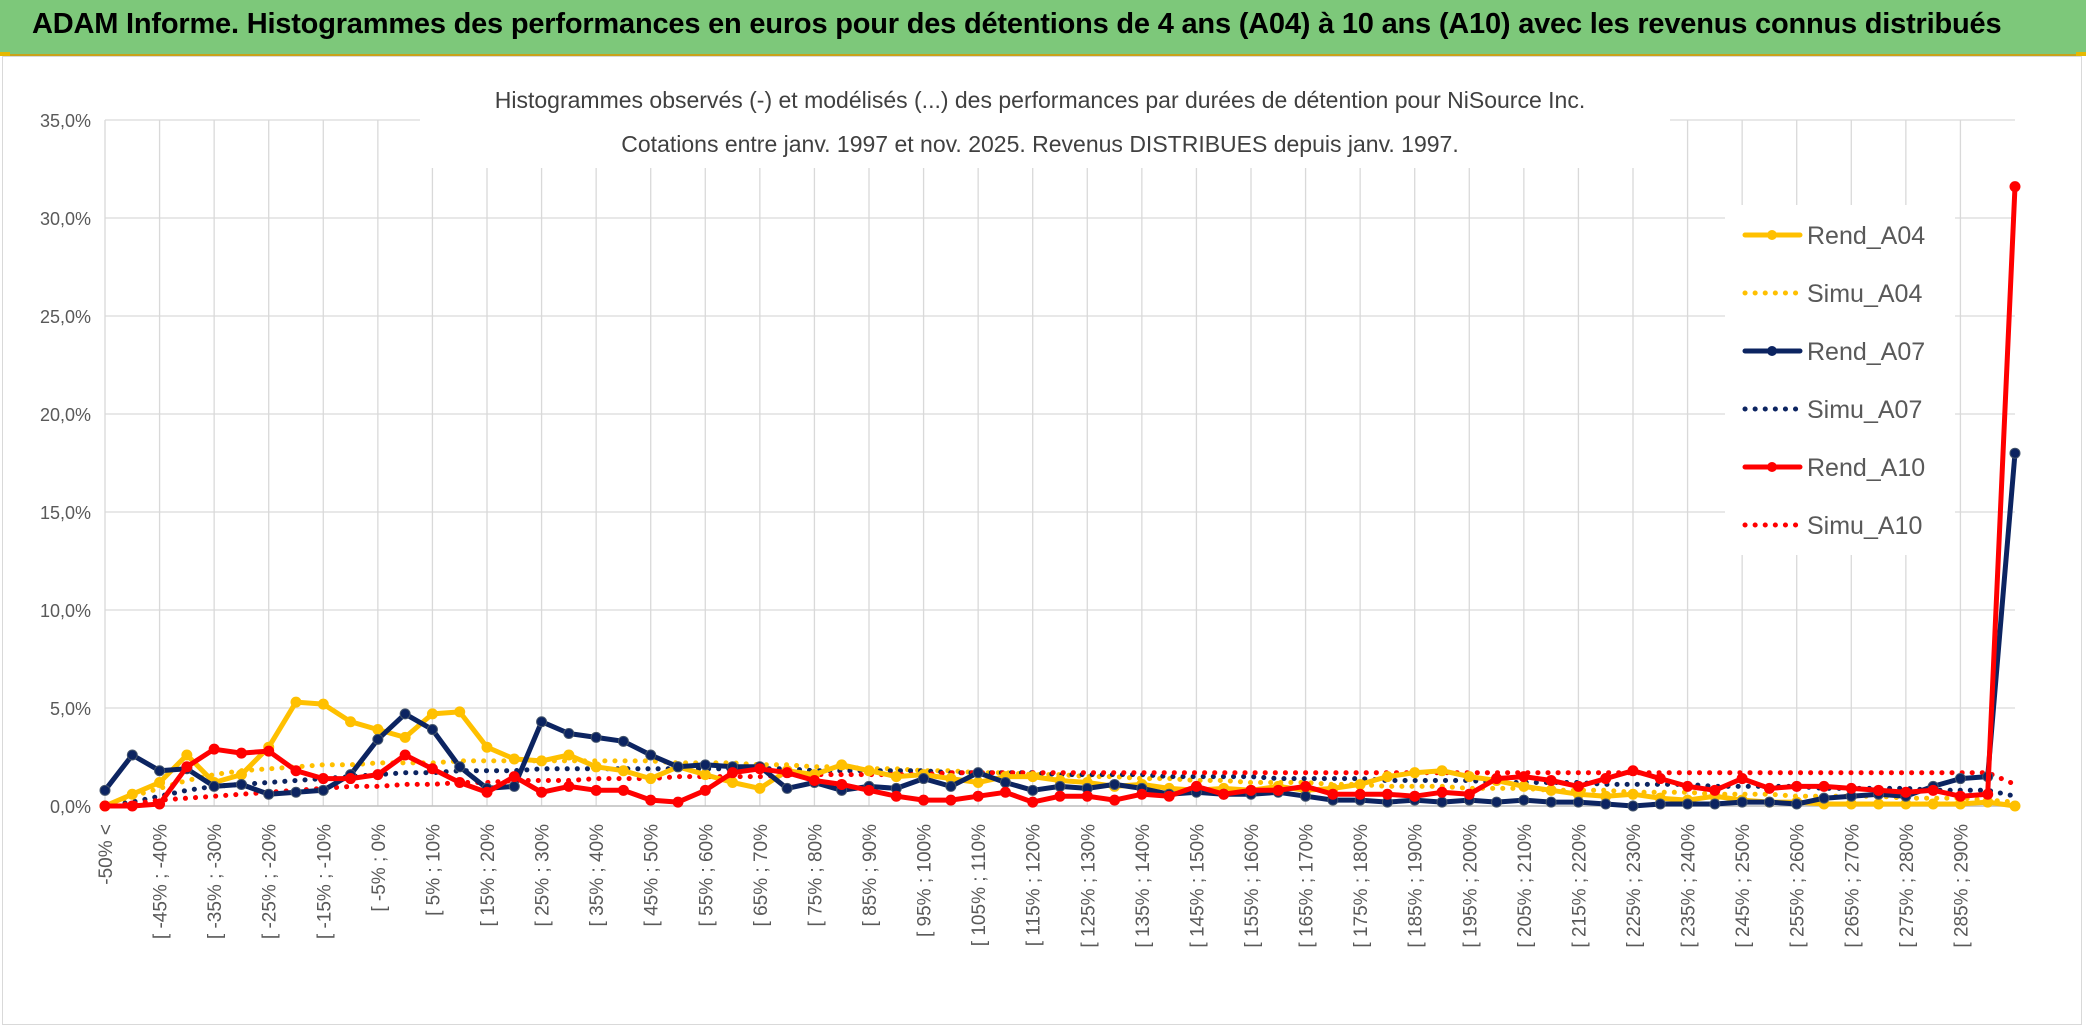  I want to click on x-tick-label: [ -45% ; -40%, so click(161, 881).